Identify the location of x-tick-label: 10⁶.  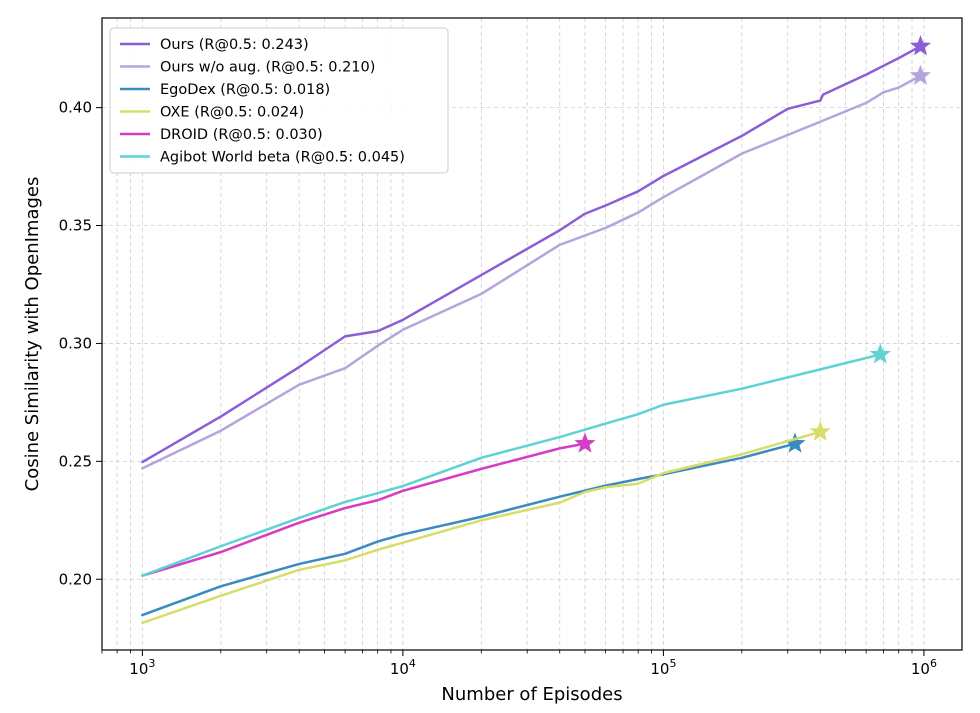
(924, 667).